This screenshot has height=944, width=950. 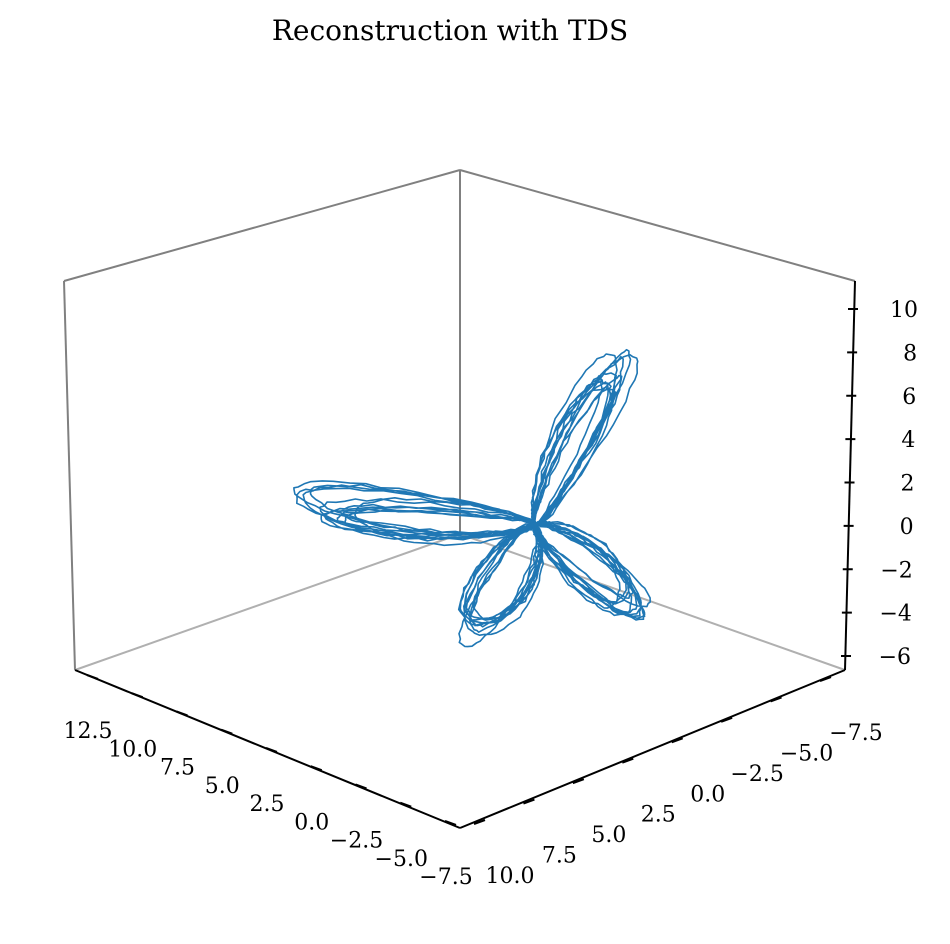 I want to click on x-axis-ticks: 12.510.07.5 5.0 2.5 0.0−2.5−5.0−7.5, so click(x=268, y=782).